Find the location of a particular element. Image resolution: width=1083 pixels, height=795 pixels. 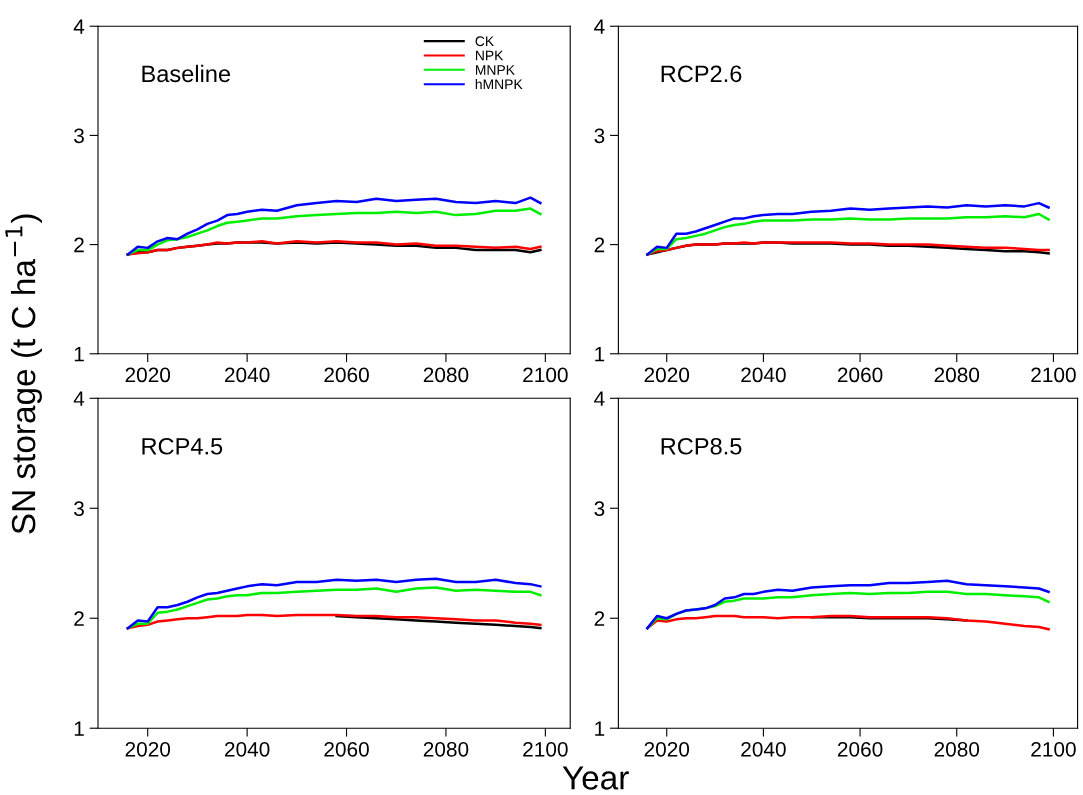

legend-label: CK is located at coordinates (484, 41).